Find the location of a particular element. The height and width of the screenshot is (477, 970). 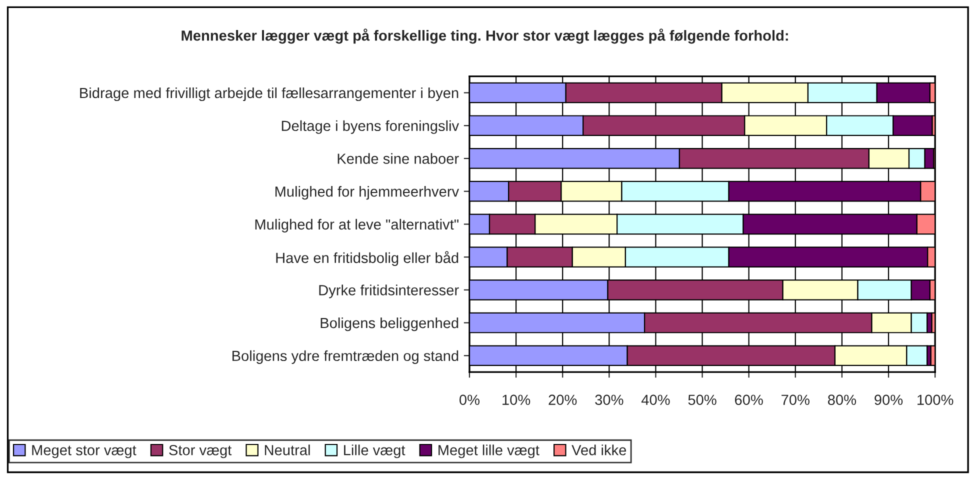

y-tick-label: Dyrke fritidsinteresser is located at coordinates (389, 291).